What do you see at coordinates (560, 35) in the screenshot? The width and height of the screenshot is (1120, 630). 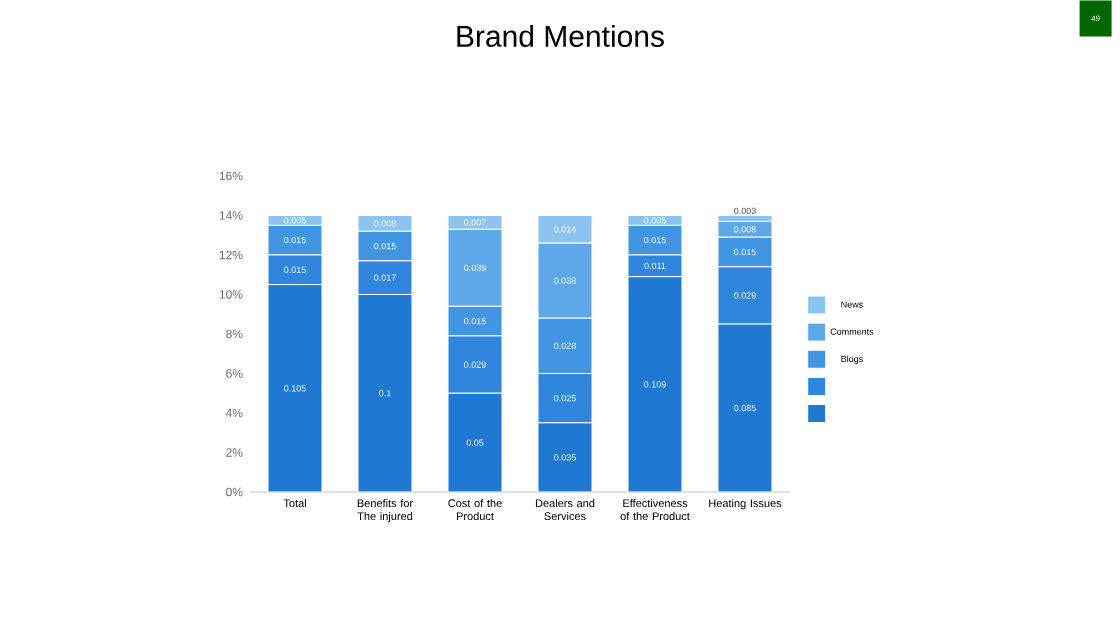 I see `chart-title: Brand Mentions` at bounding box center [560, 35].